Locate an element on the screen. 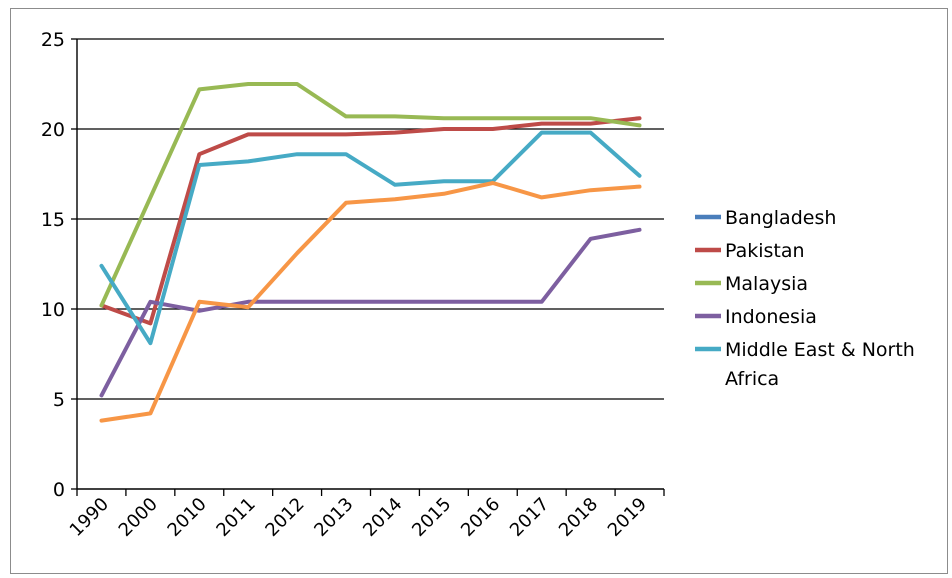 The height and width of the screenshot is (578, 952). x-tick-label: 2011 is located at coordinates (236, 517).